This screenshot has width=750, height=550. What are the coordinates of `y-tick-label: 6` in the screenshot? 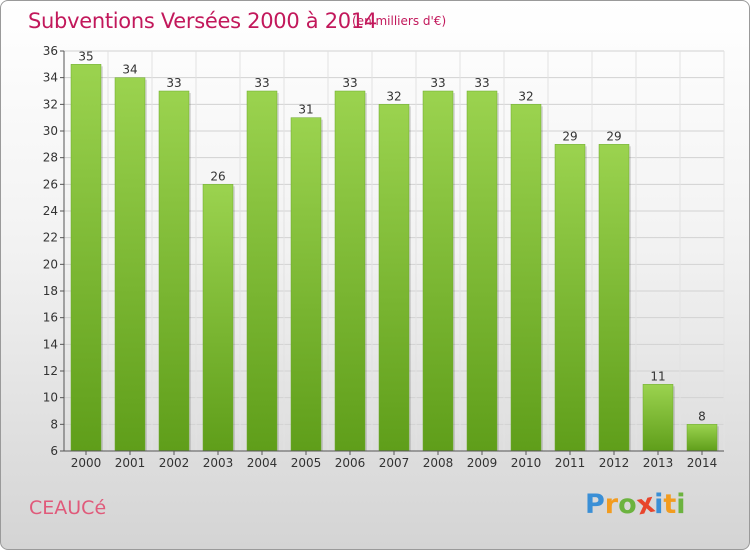 It's located at (54, 451).